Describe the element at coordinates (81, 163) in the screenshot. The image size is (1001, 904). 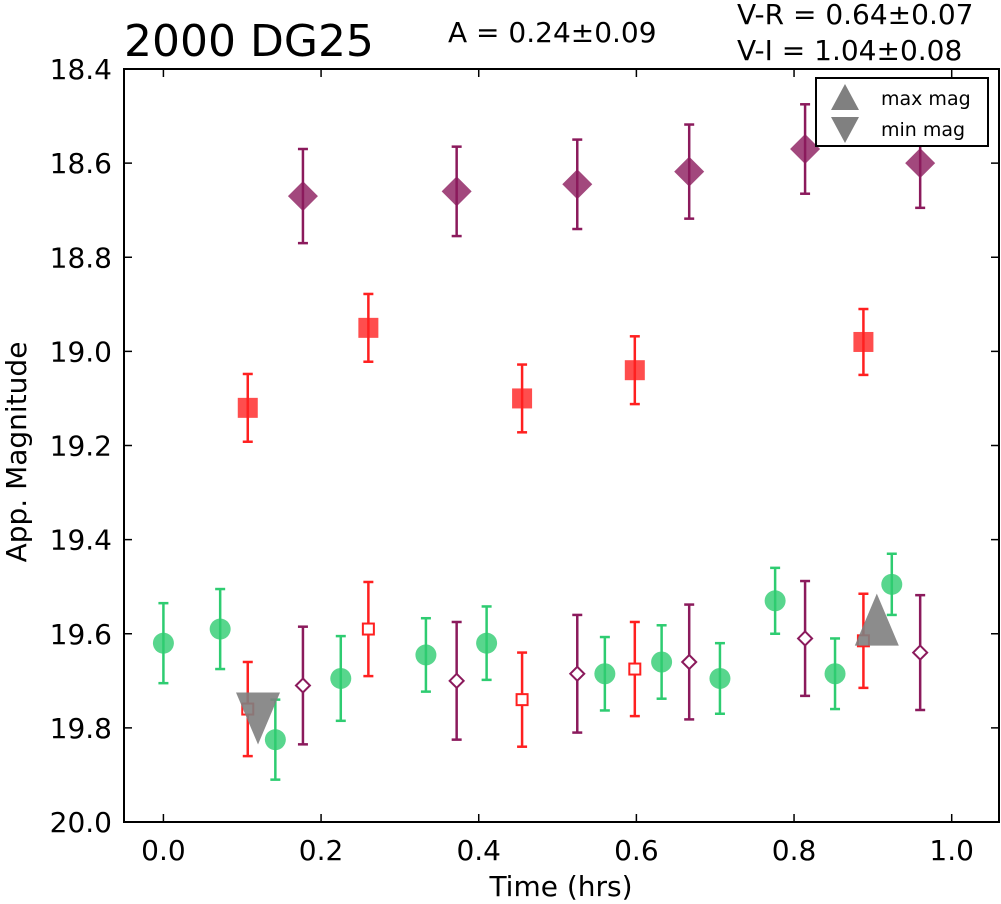
I see `y-tick-label: 18.6` at that location.